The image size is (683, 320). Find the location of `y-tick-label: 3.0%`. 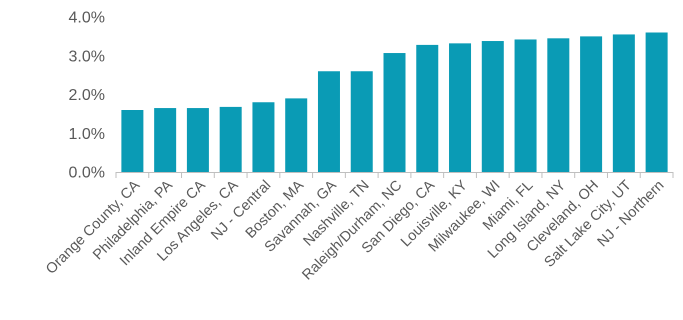

y-tick-label: 3.0% is located at coordinates (87, 56).